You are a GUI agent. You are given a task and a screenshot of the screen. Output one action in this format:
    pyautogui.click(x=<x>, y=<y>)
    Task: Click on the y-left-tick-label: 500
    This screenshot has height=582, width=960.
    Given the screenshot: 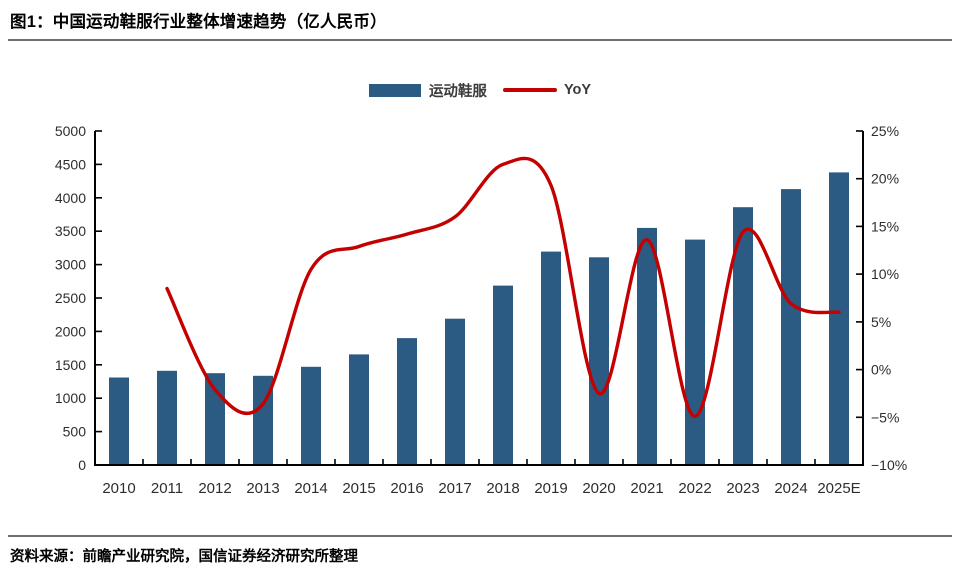 What is the action you would take?
    pyautogui.click(x=75, y=432)
    